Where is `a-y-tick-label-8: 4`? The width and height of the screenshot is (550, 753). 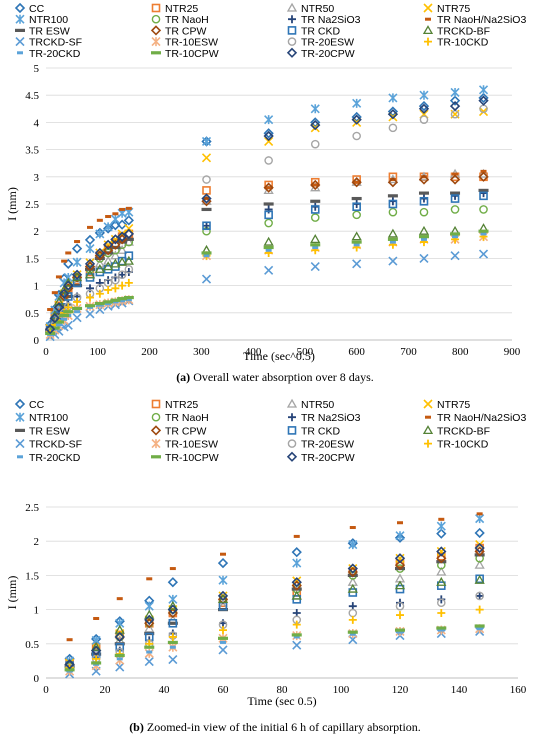
a-y-tick-label-8: 4 is located at coordinates (37, 123).